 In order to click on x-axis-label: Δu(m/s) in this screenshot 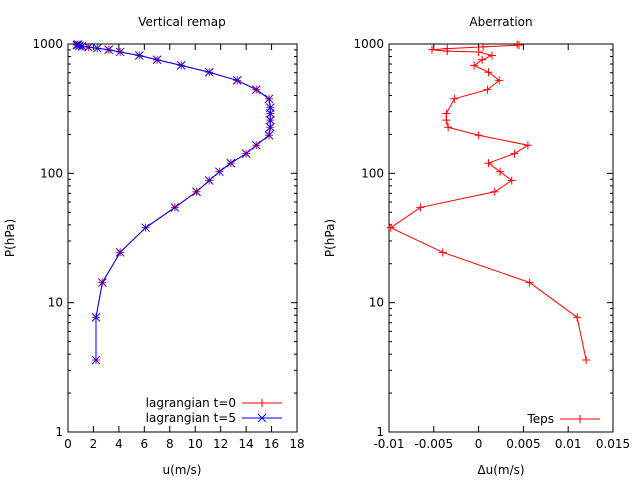, I will do `click(500, 470)`.